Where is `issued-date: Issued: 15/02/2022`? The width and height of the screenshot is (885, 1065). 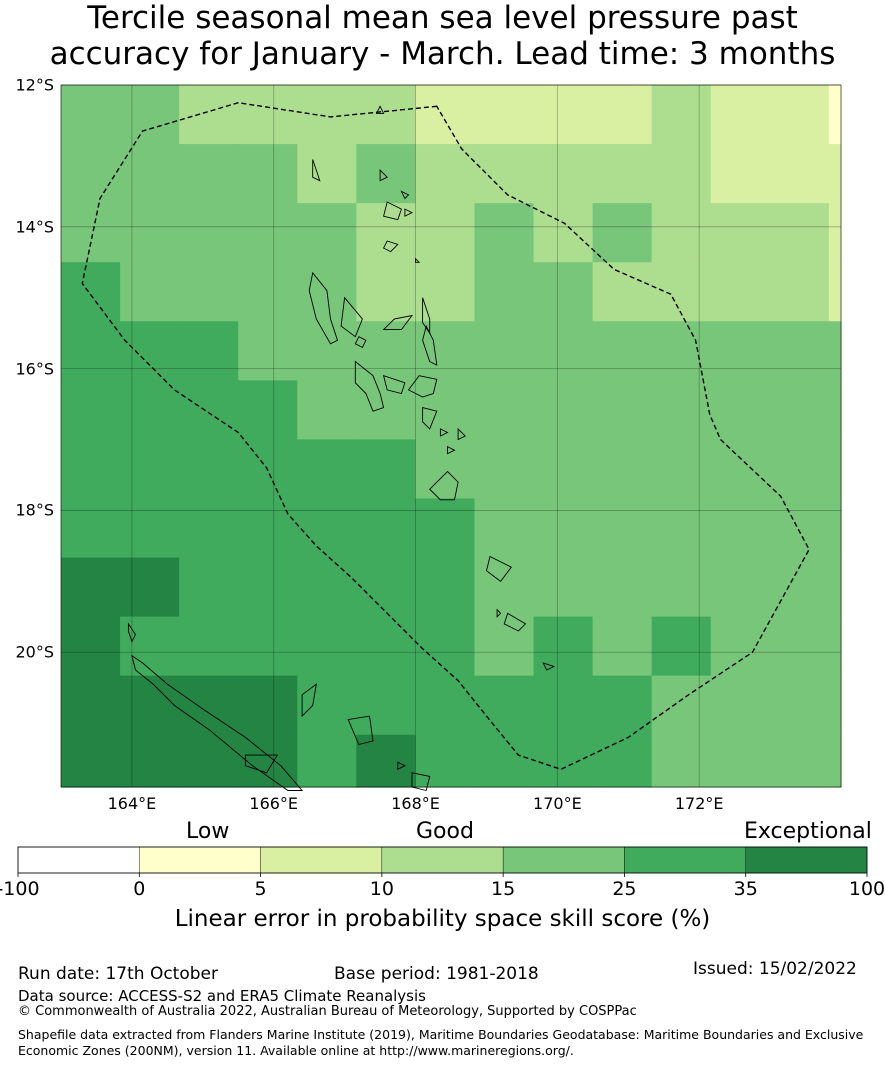
issued-date: Issued: 15/02/2022 is located at coordinates (775, 969).